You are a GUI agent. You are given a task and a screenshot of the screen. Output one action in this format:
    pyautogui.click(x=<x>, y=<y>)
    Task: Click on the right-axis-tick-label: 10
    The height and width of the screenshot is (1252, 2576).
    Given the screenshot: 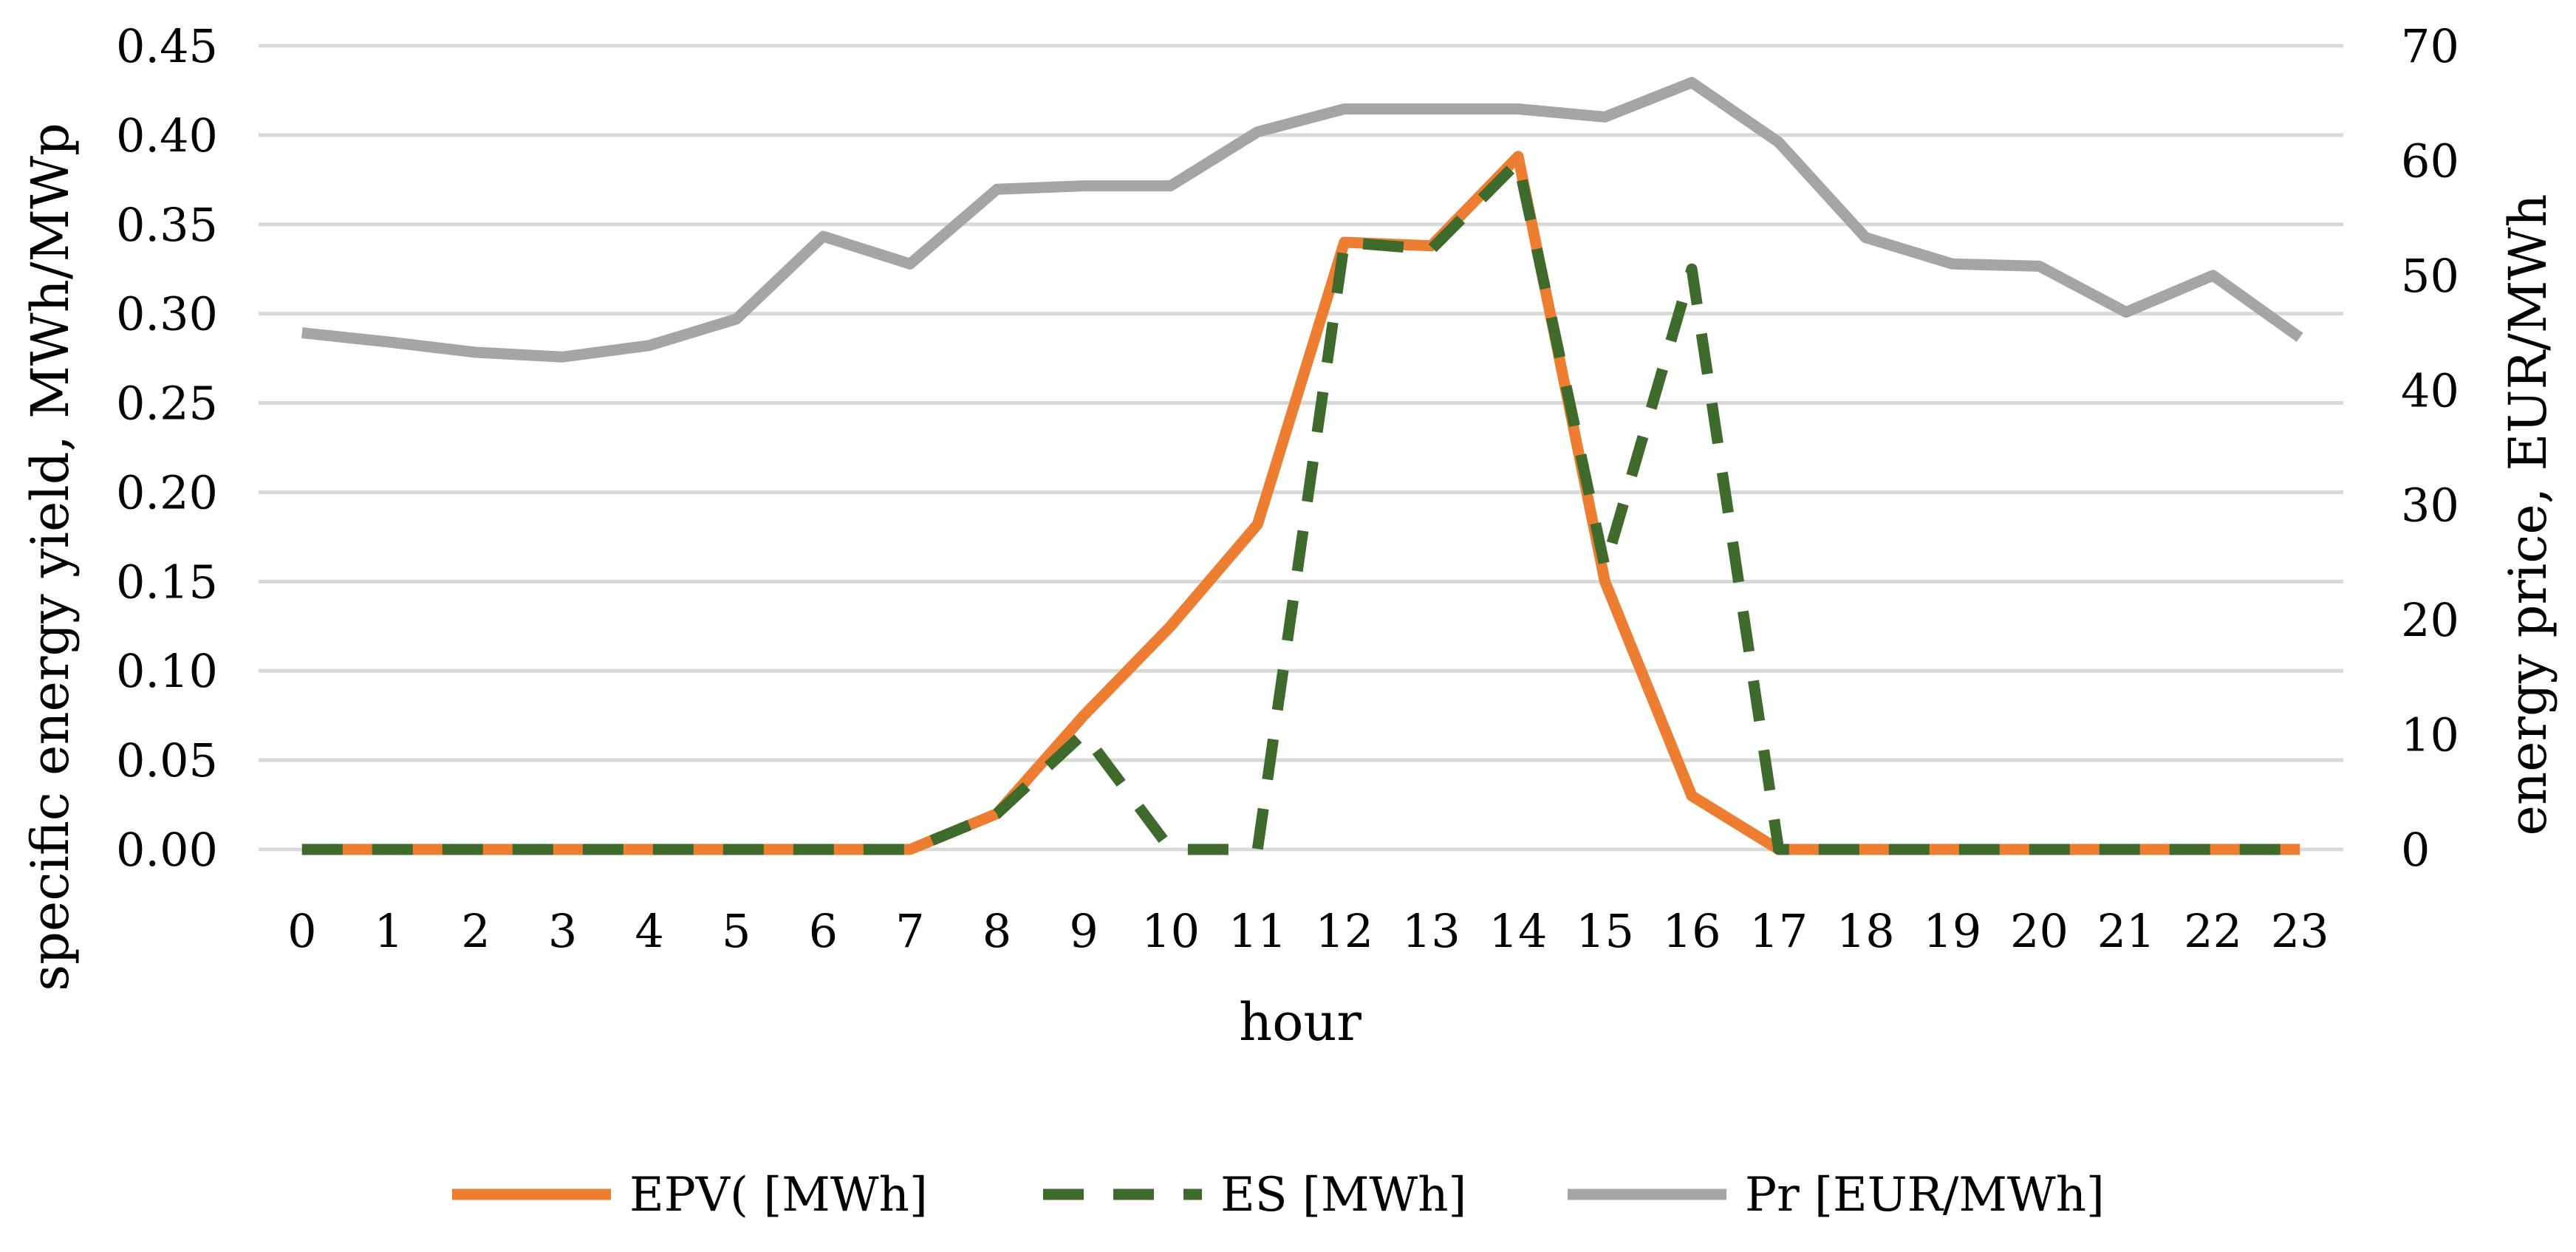 What is the action you would take?
    pyautogui.click(x=2430, y=735)
    